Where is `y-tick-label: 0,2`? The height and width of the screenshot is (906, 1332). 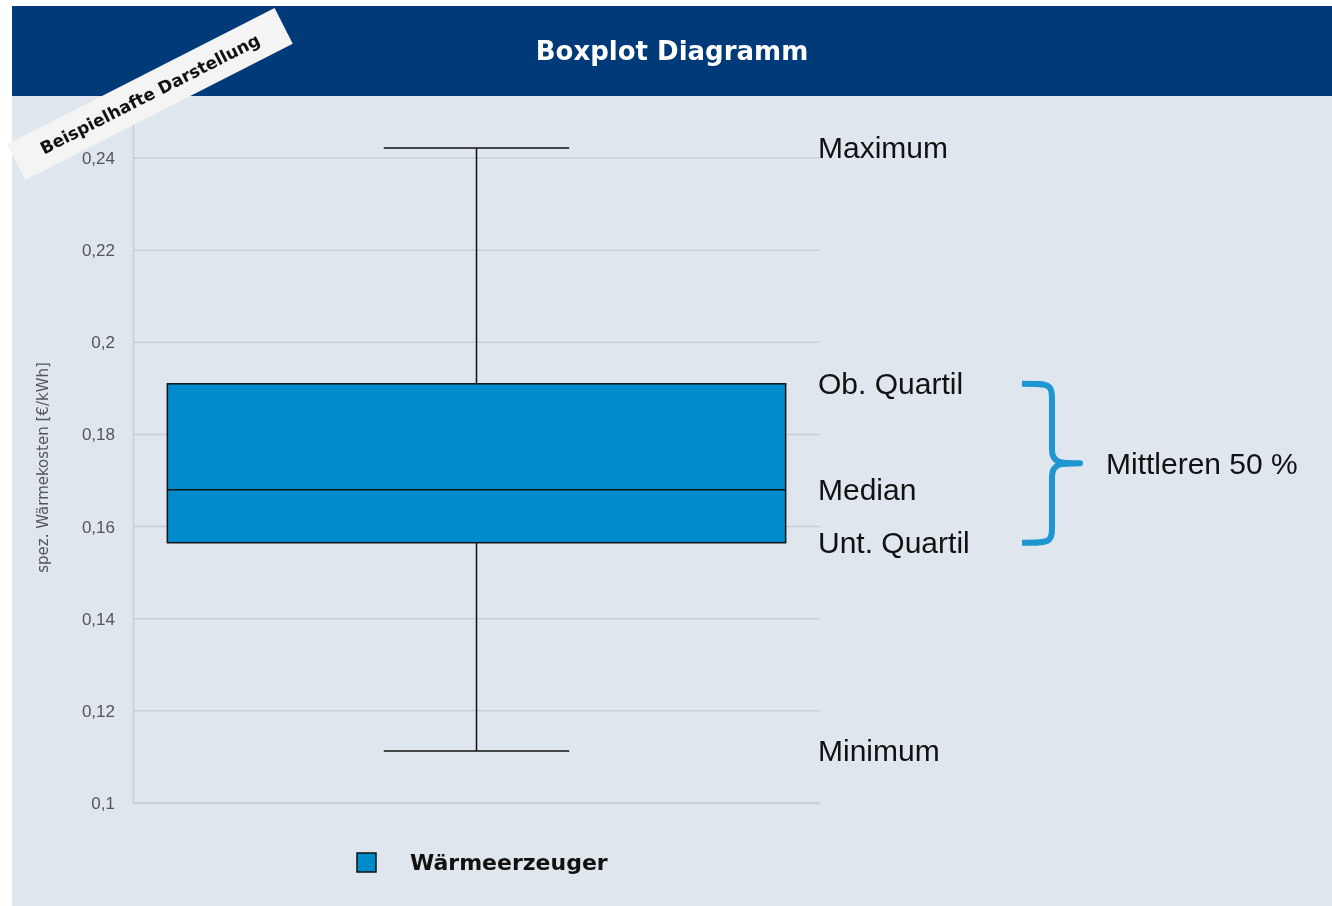 y-tick-label: 0,2 is located at coordinates (103, 343).